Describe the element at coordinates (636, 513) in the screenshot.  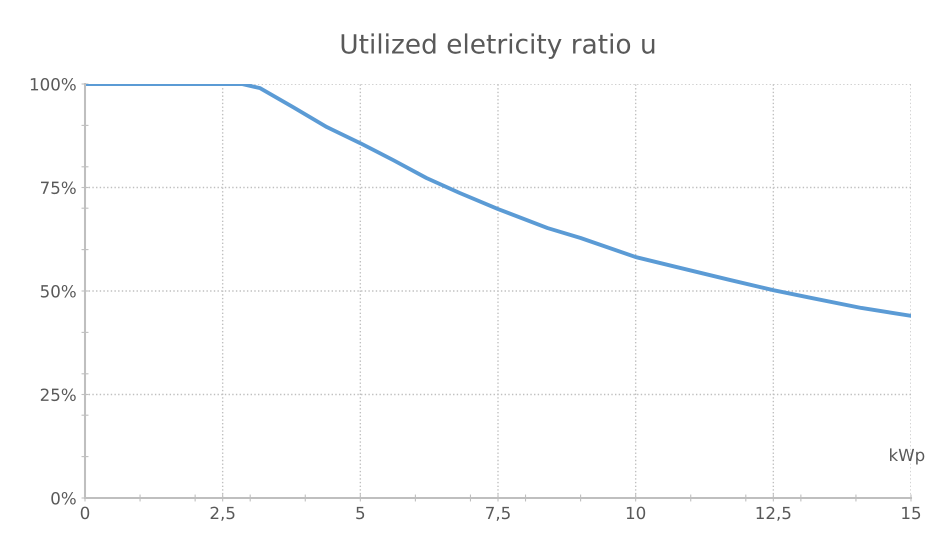
I see `x-tick-label: 10` at that location.